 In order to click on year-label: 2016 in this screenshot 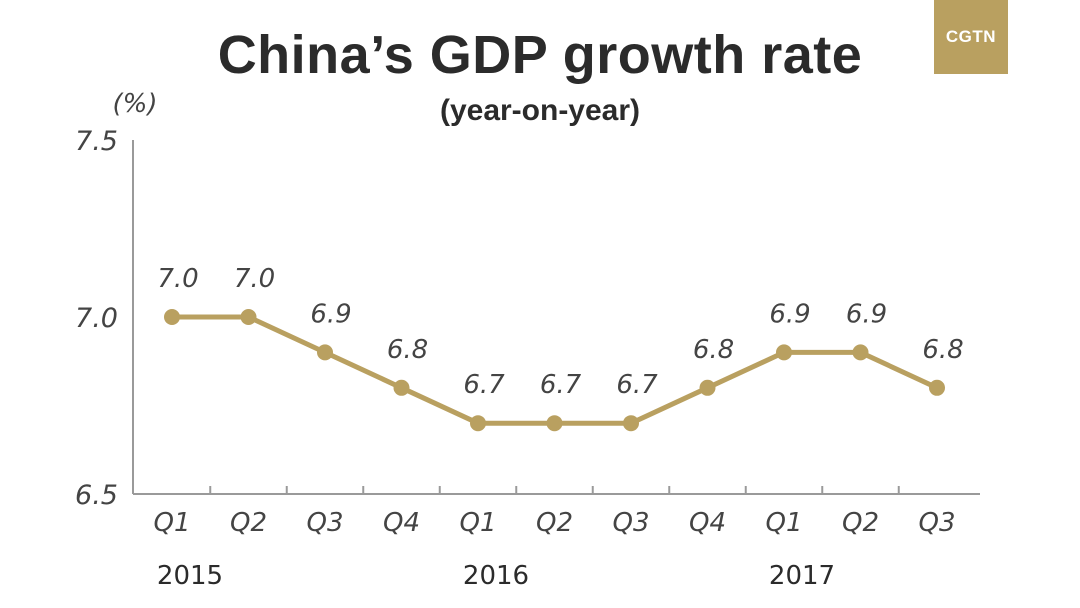, I will do `click(496, 576)`.